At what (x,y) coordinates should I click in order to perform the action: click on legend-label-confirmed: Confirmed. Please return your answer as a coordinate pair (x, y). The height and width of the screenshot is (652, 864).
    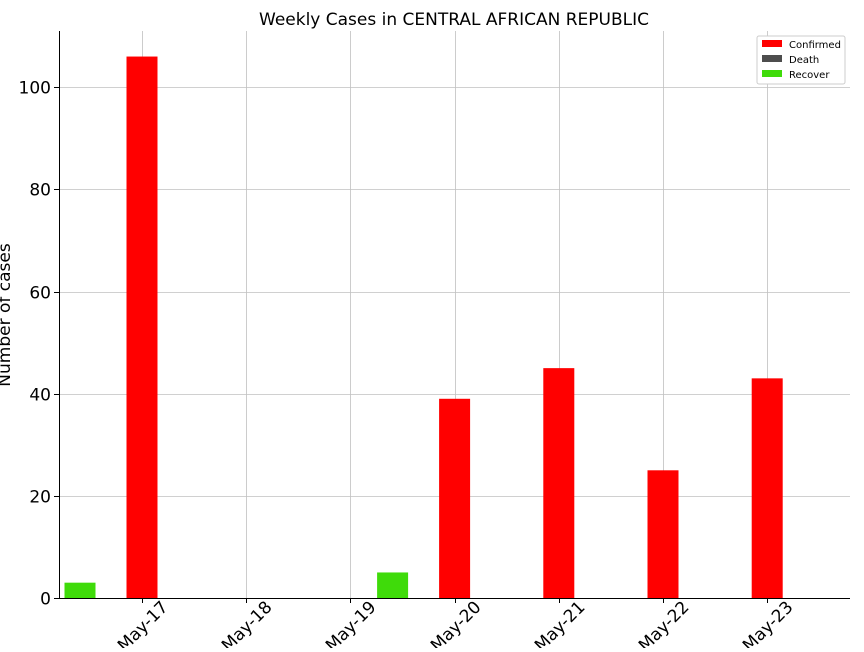
    Looking at the image, I should click on (815, 45).